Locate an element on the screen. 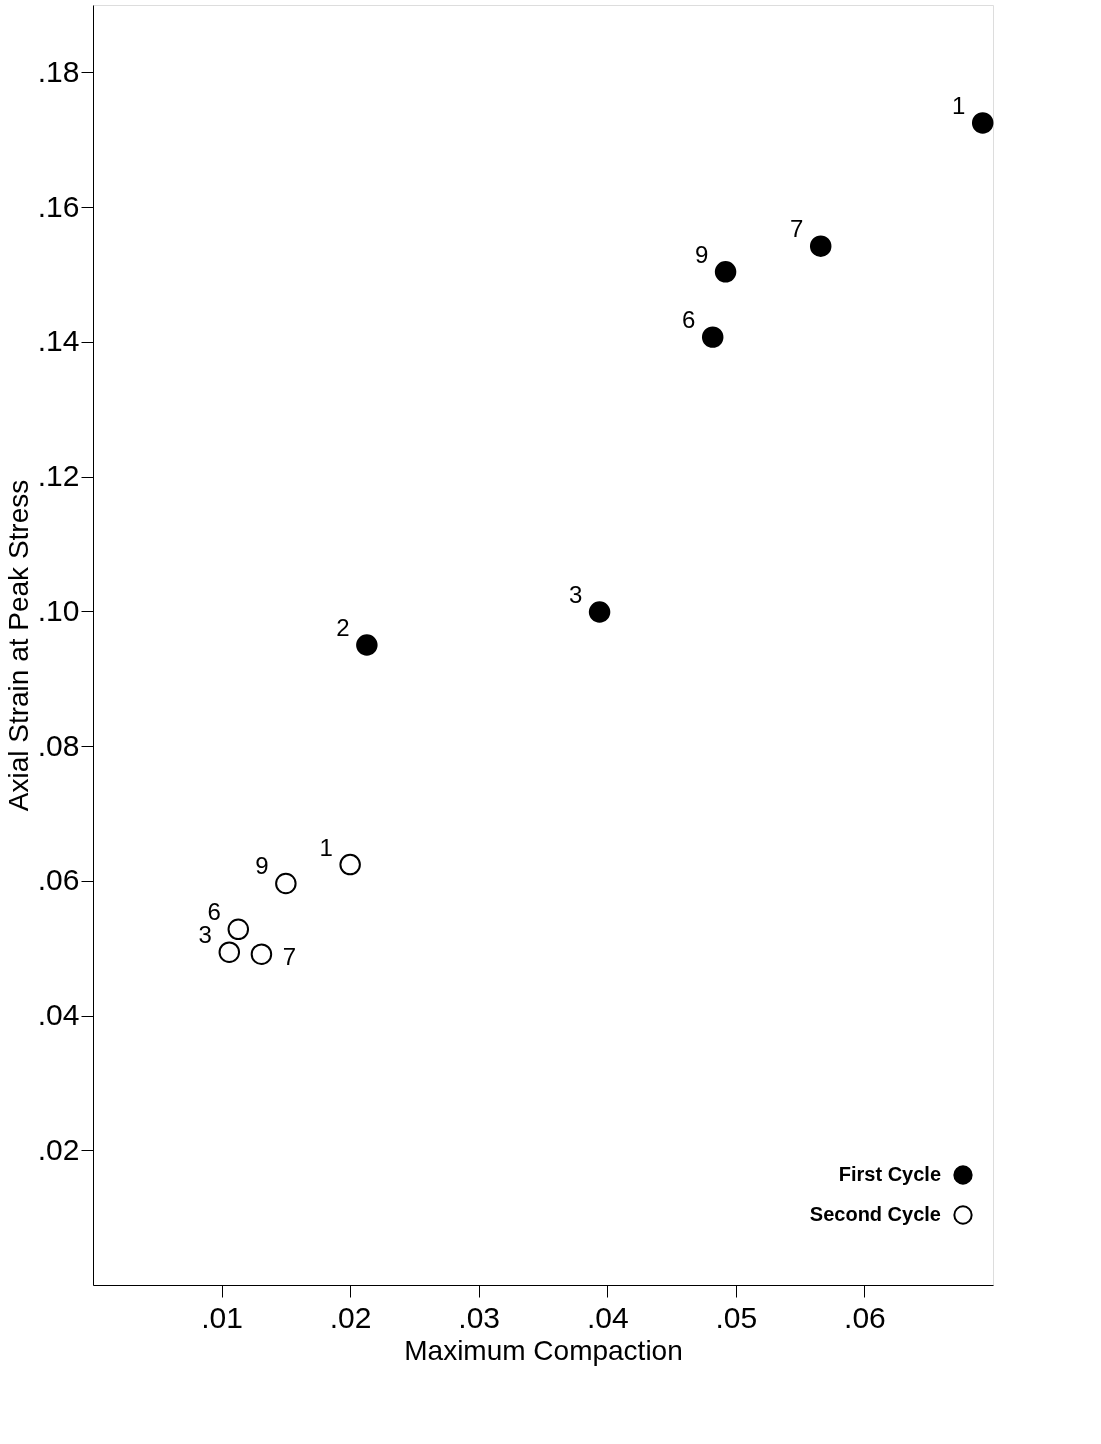 The width and height of the screenshot is (1101, 1444). annotation: 3 is located at coordinates (575, 594).